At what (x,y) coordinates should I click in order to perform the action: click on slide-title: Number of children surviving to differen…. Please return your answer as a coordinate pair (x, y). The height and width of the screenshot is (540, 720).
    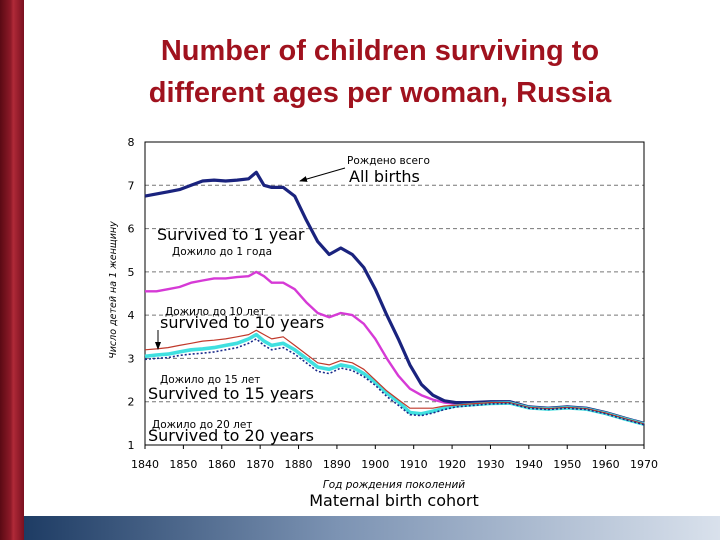
    Looking at the image, I should click on (380, 72).